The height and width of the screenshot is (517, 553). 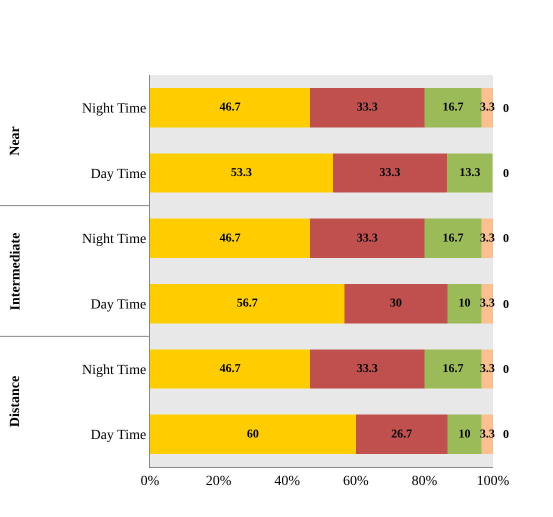 What do you see at coordinates (219, 481) in the screenshot?
I see `x-tick-label: 20%` at bounding box center [219, 481].